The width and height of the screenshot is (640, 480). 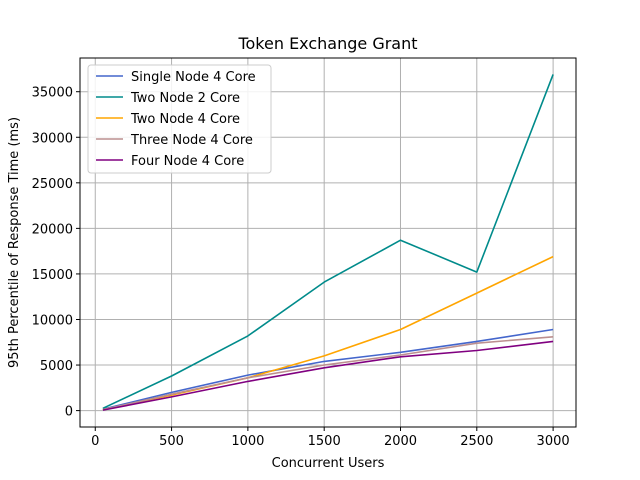 I want to click on y-tick-label: 35000, so click(x=52, y=93).